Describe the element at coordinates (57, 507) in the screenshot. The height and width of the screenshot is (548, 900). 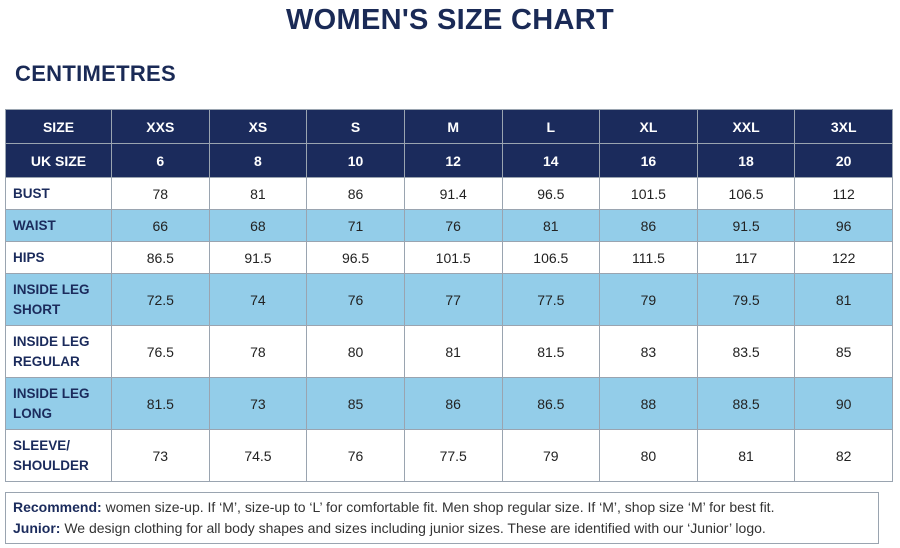
I see `recommend-label: Recommend:` at that location.